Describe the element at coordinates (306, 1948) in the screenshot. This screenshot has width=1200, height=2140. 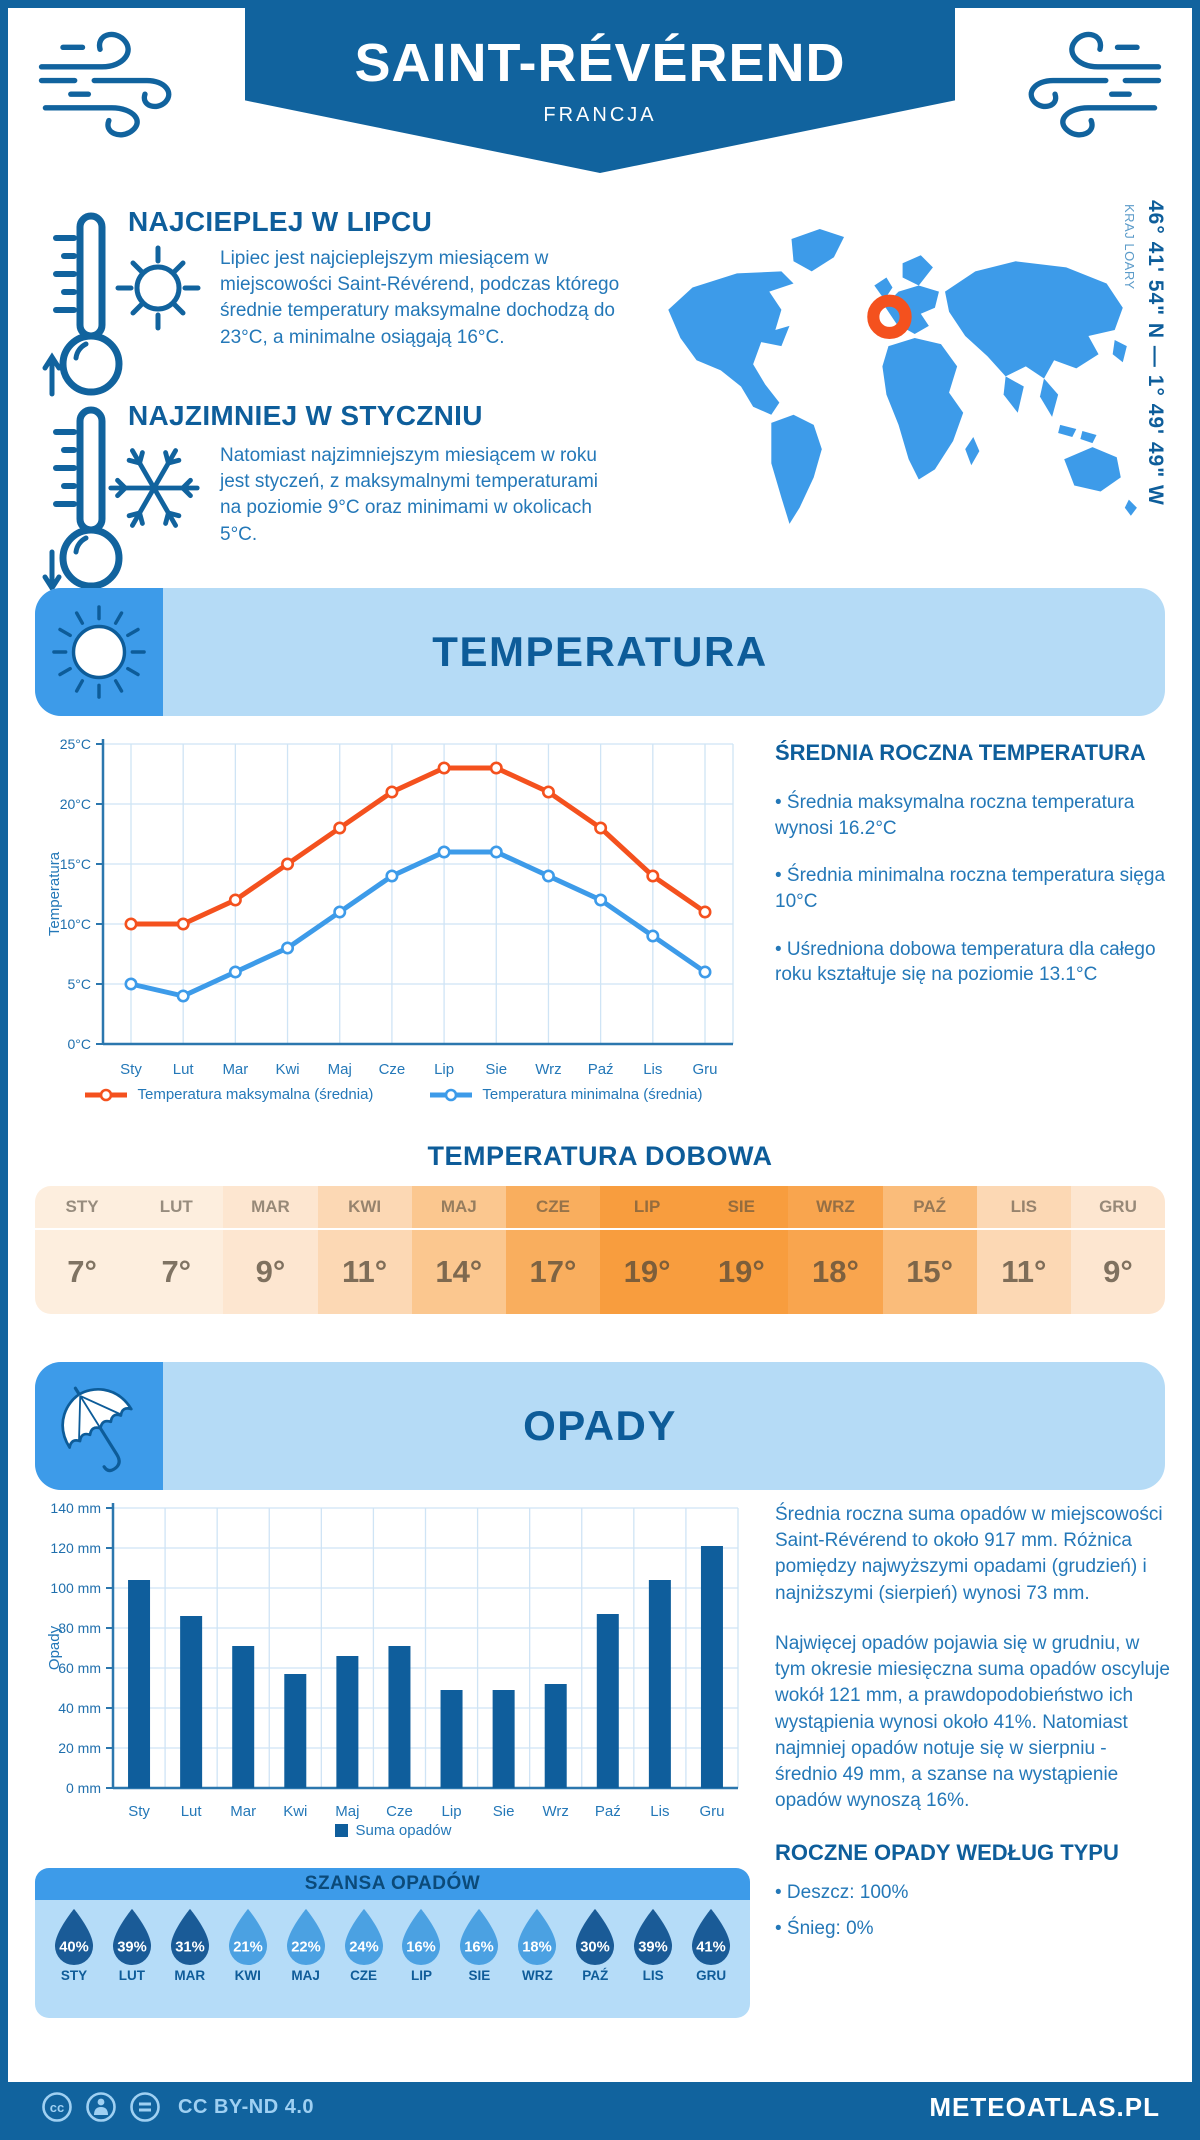
I see `svg-text: 22%` at that location.